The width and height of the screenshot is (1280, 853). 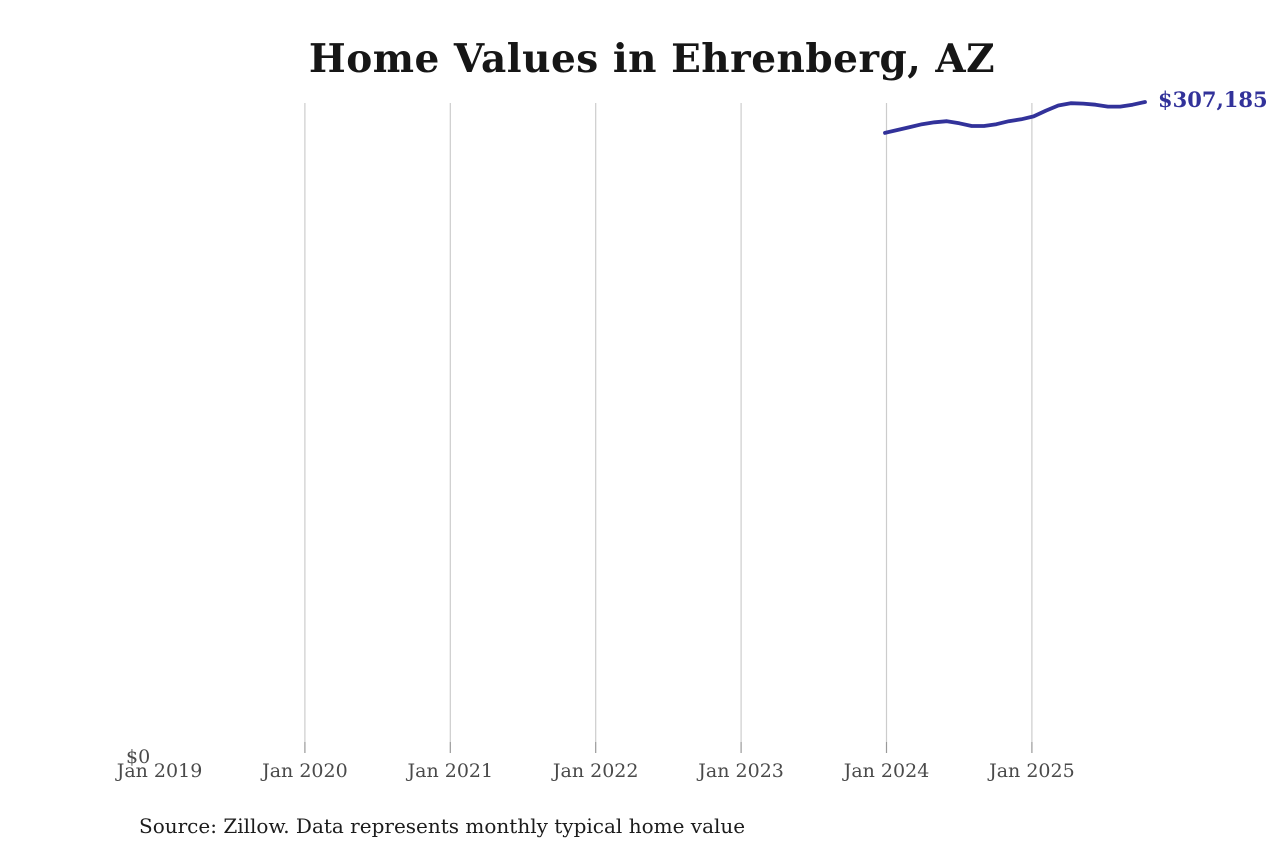 What do you see at coordinates (595, 771) in the screenshot?
I see `x-tick-label: Jan 2022` at bounding box center [595, 771].